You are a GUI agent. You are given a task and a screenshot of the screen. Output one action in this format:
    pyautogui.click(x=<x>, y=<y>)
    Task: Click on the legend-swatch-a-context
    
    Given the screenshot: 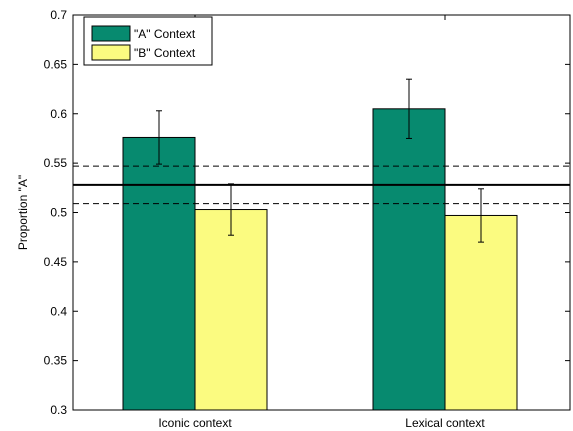 What is the action you would take?
    pyautogui.click(x=111, y=33)
    